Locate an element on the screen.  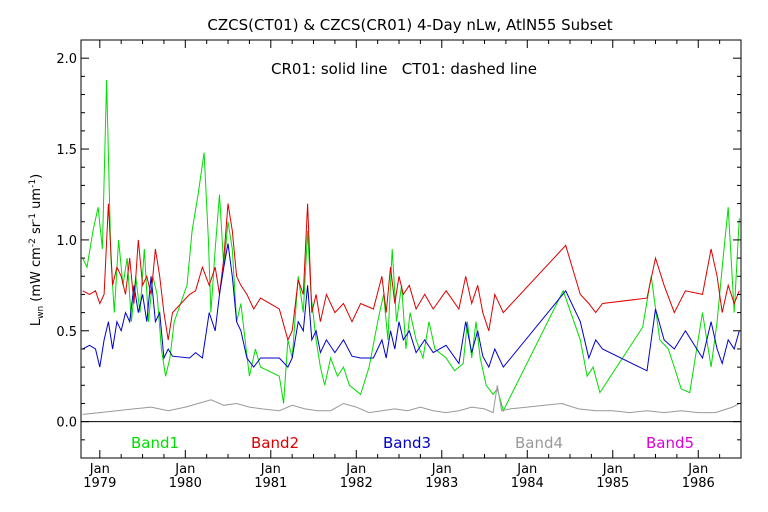
x-tick-label: 1982 is located at coordinates (356, 483).